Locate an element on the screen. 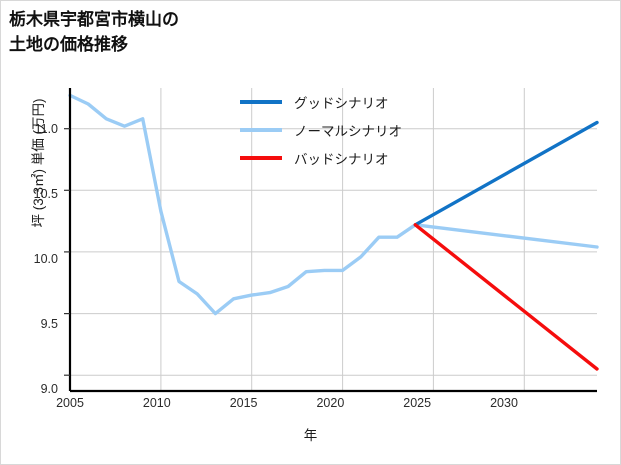 This screenshot has width=621, height=465. legend-label-normal: ノーマルシナリオ is located at coordinates (348, 131).